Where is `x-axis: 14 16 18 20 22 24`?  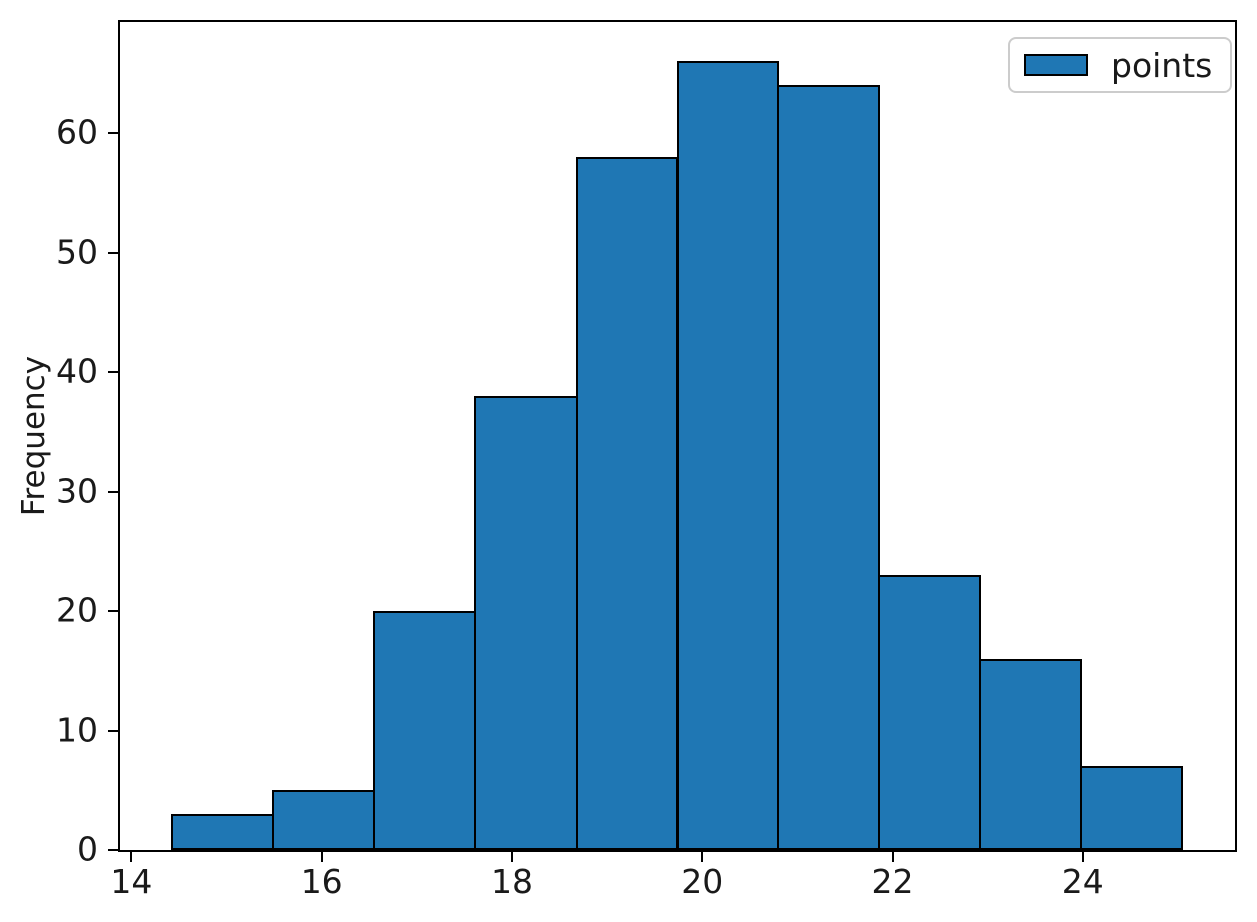 x-axis: 14 16 18 20 22 24 is located at coordinates (672, 886).